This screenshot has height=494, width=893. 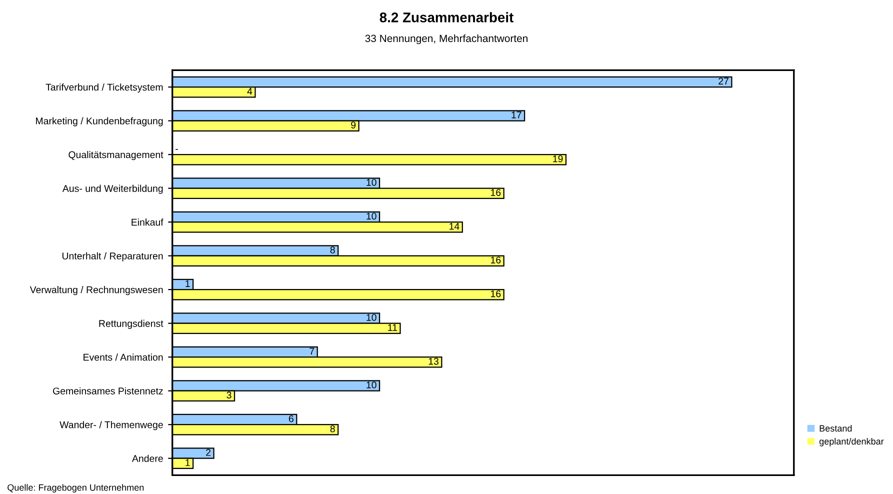 What do you see at coordinates (208, 452) in the screenshot?
I see `data-label: 2` at bounding box center [208, 452].